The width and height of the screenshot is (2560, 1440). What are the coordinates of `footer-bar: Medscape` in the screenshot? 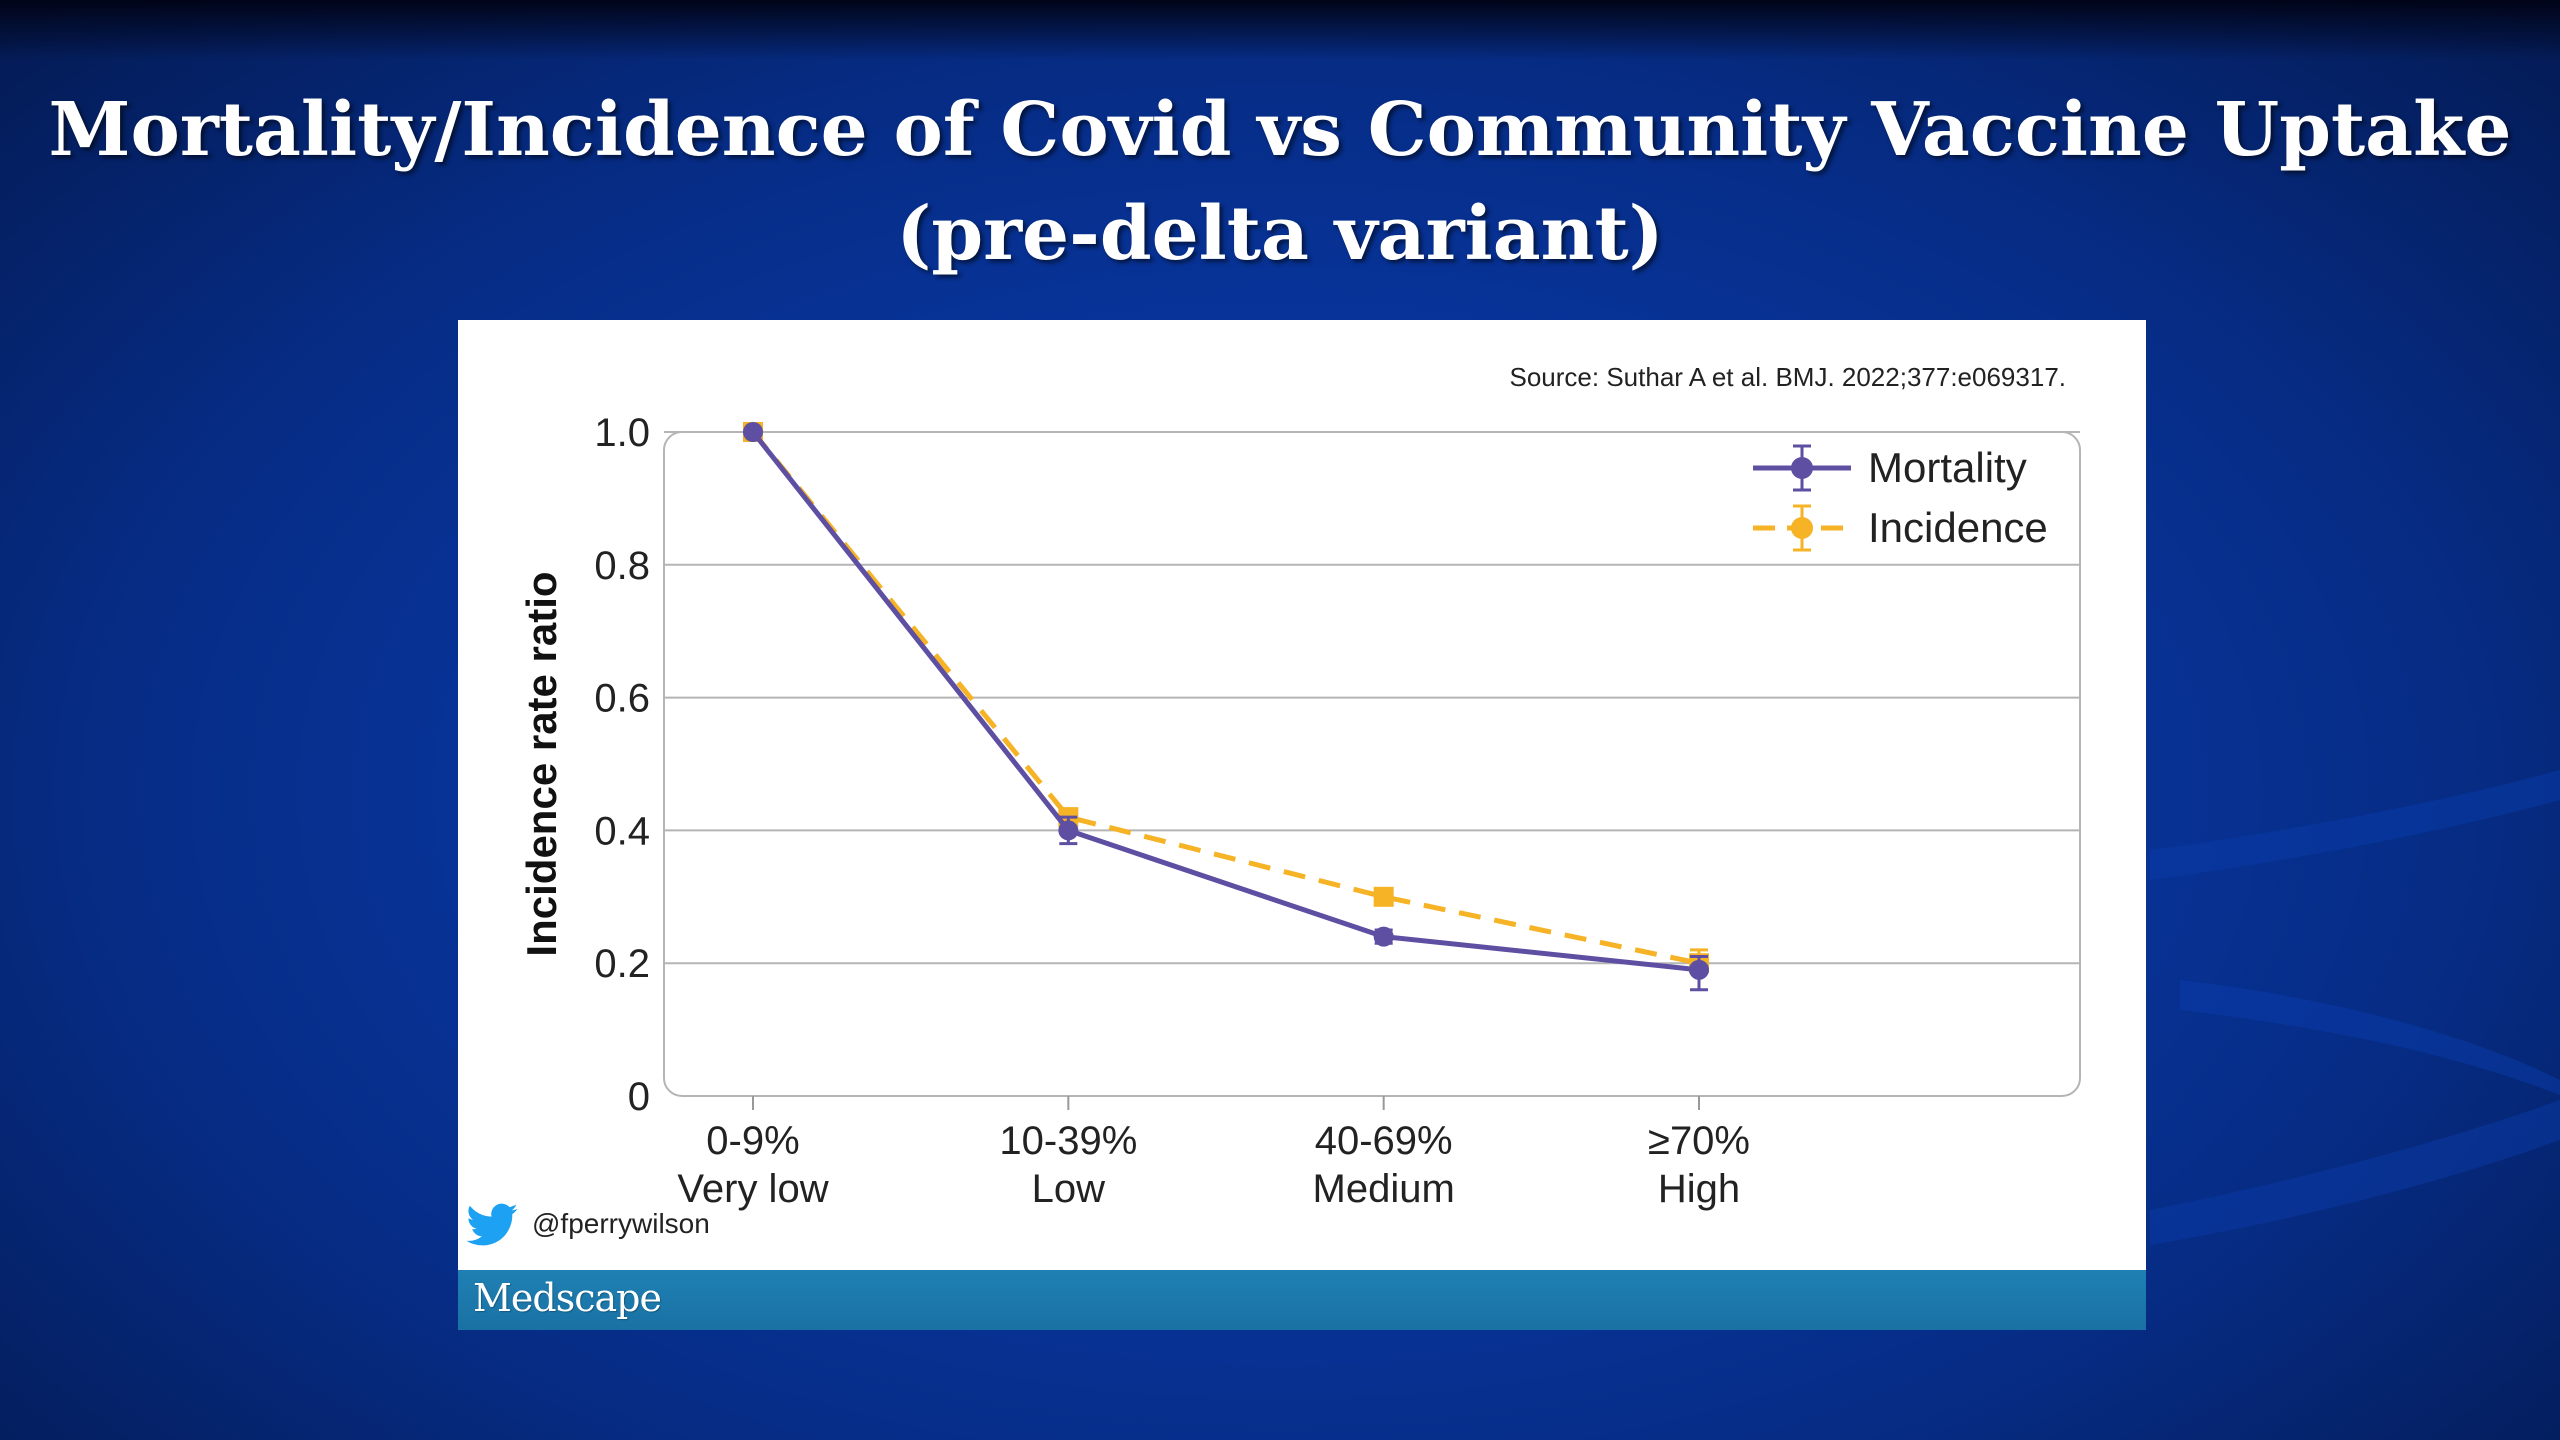 It's located at (1302, 1300).